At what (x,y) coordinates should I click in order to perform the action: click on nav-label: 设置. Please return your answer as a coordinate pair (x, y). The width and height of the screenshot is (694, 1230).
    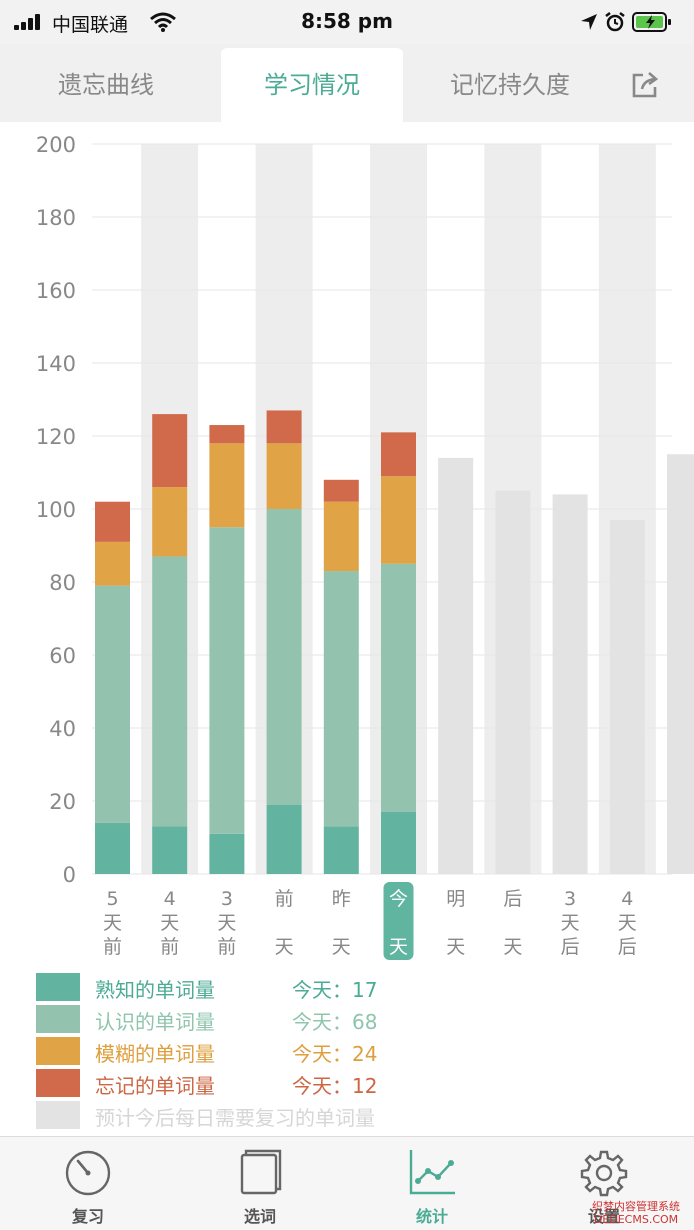
    Looking at the image, I should click on (603, 1216).